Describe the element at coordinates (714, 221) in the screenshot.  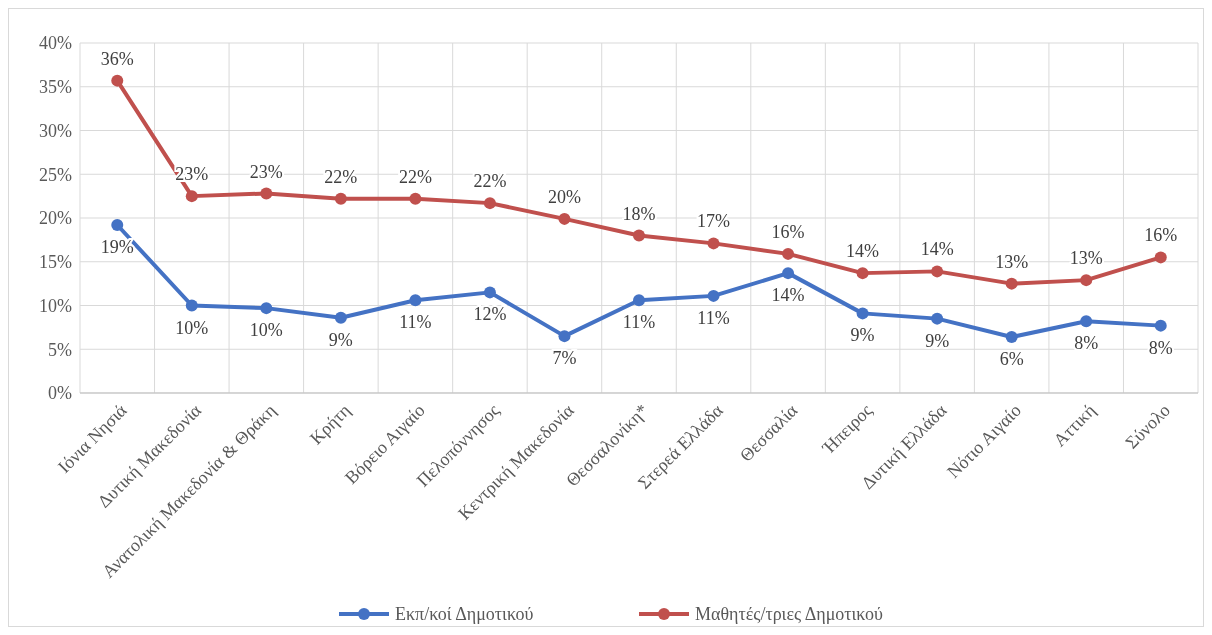
I see `data-label: 17%` at that location.